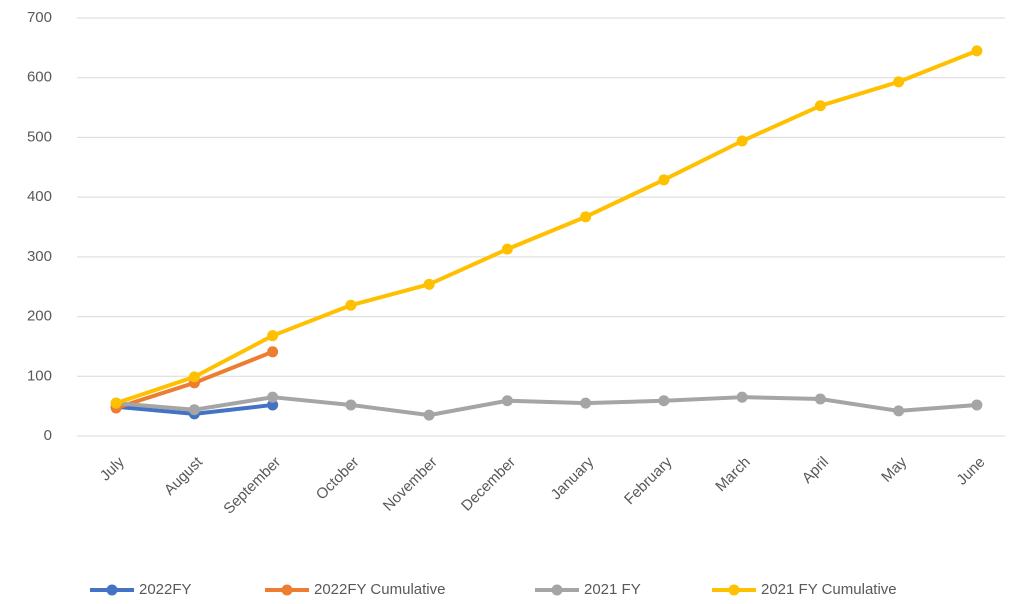 The height and width of the screenshot is (604, 1009). What do you see at coordinates (410, 484) in the screenshot?
I see `x-tick-label: November` at bounding box center [410, 484].